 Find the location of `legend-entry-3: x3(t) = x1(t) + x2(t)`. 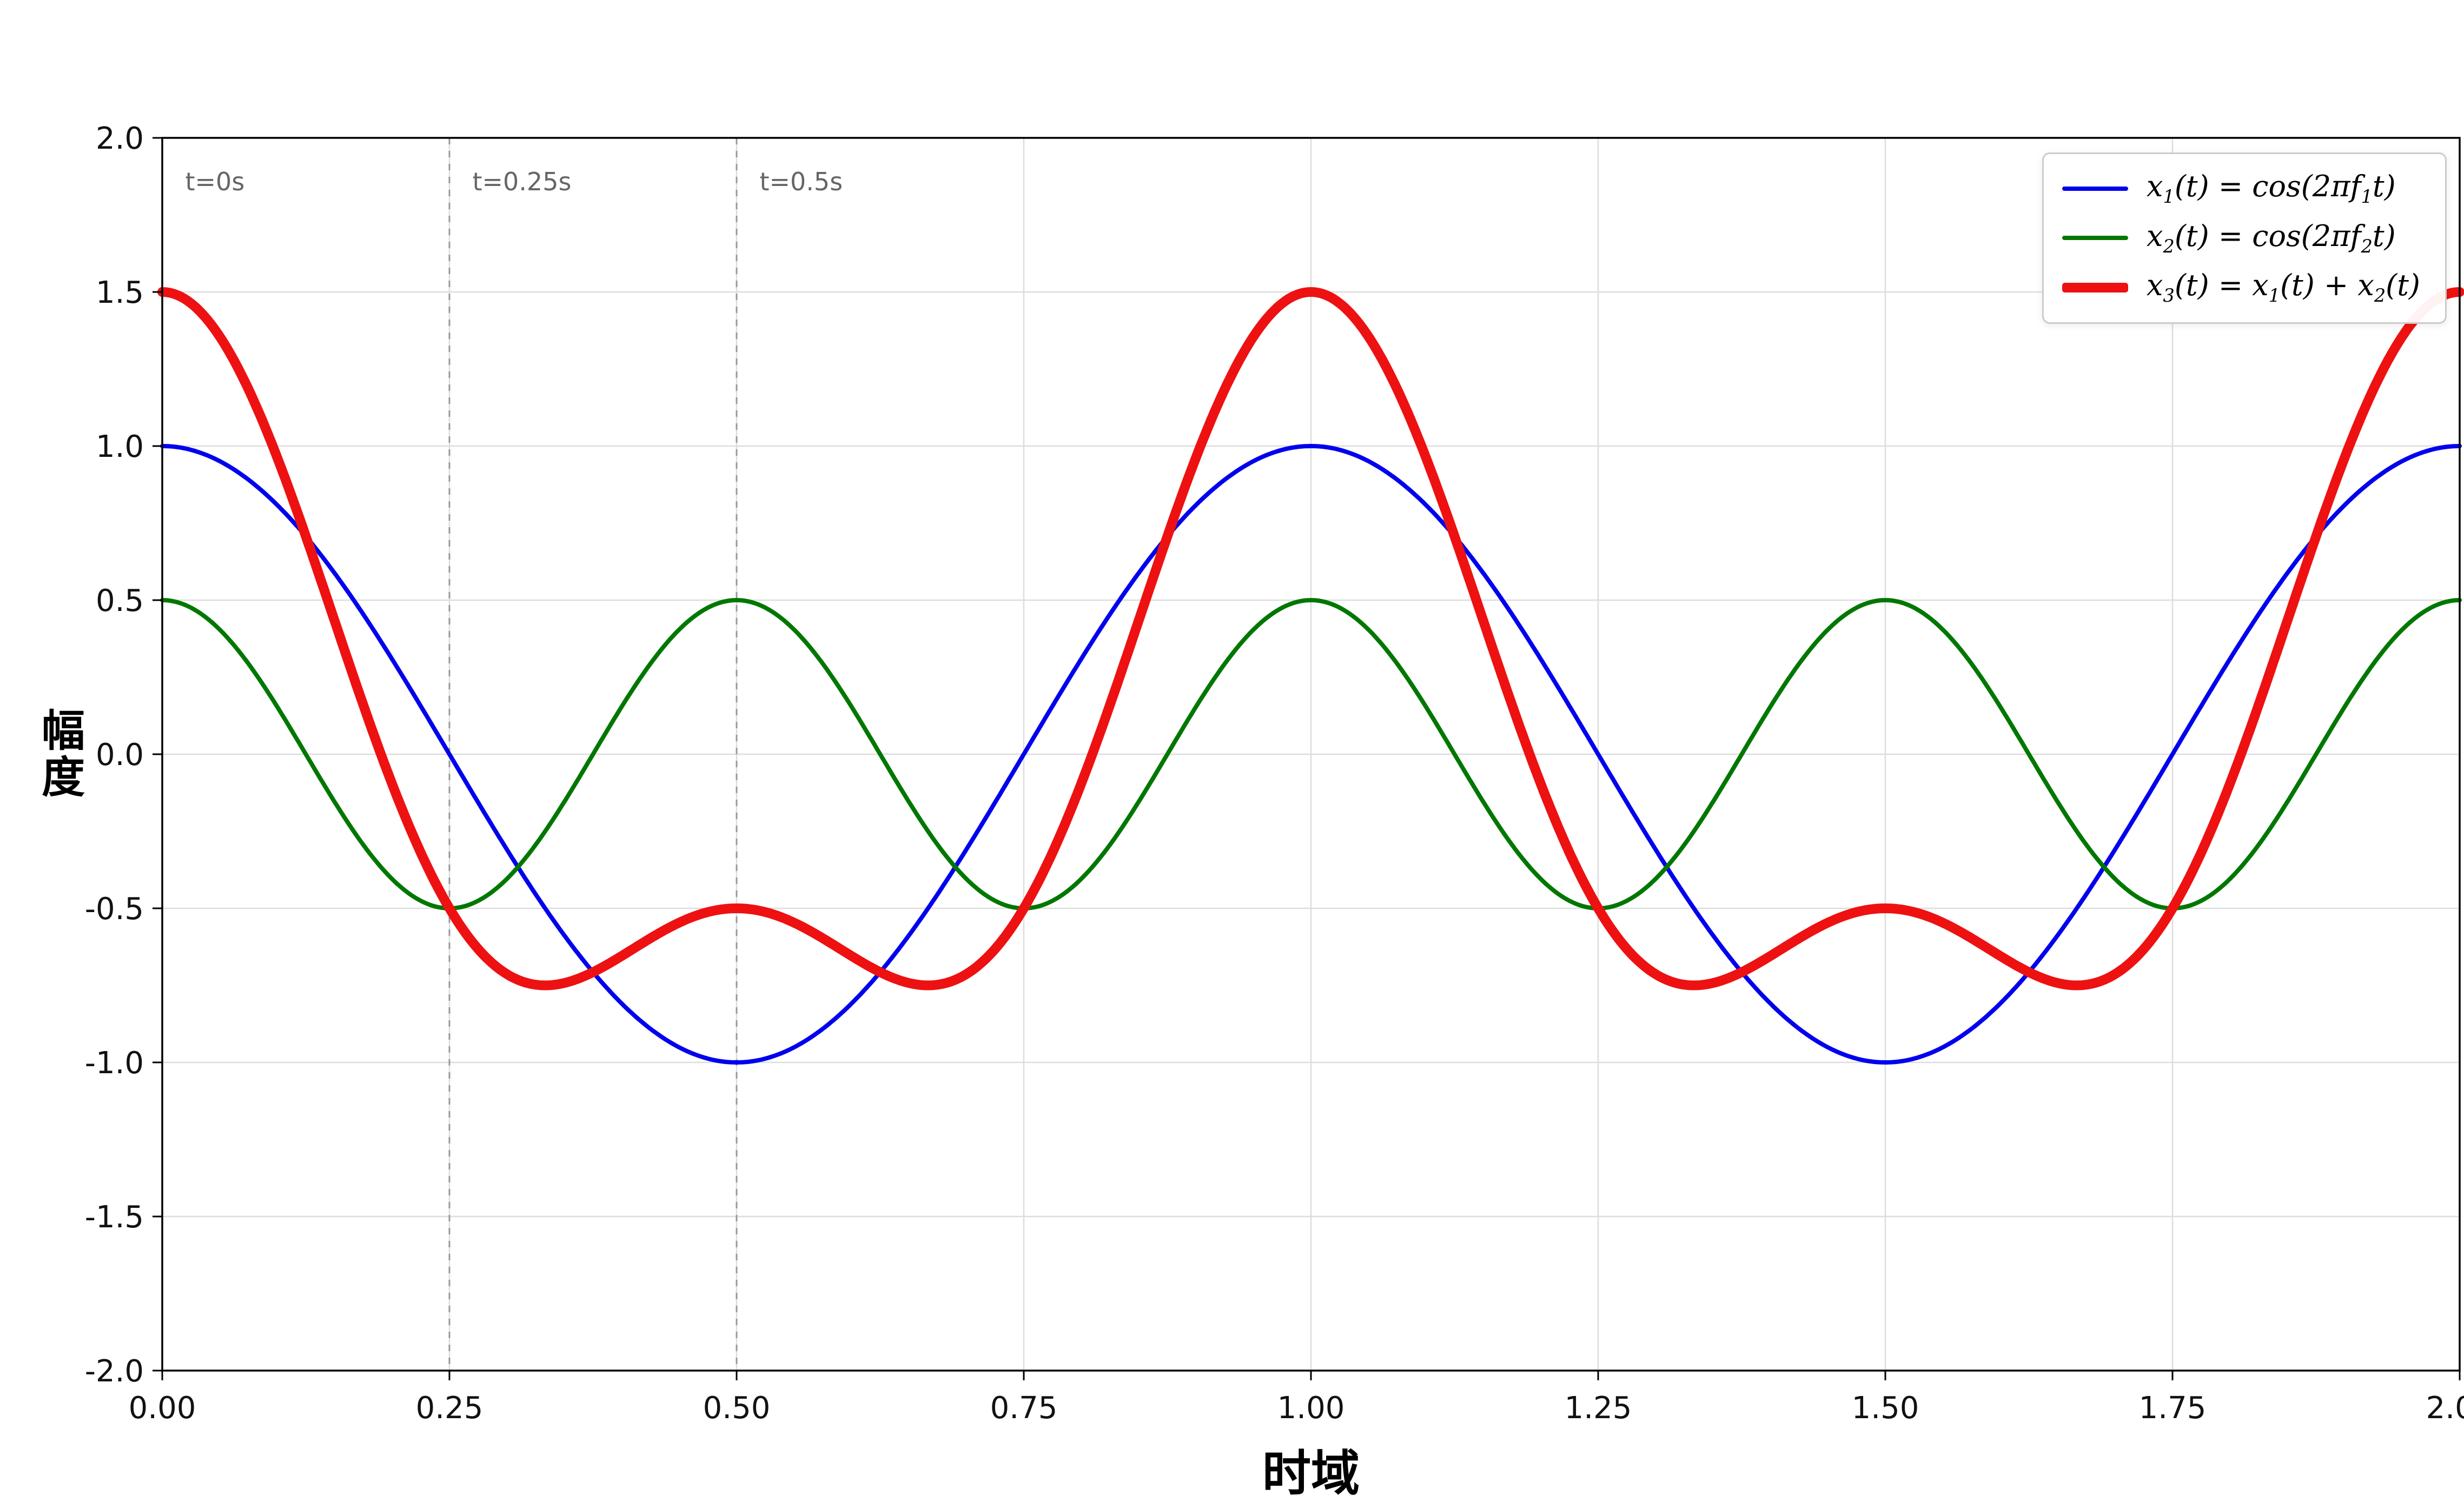

legend-entry-3: x3(t) = x1(t) + x2(t) is located at coordinates (2241, 287).